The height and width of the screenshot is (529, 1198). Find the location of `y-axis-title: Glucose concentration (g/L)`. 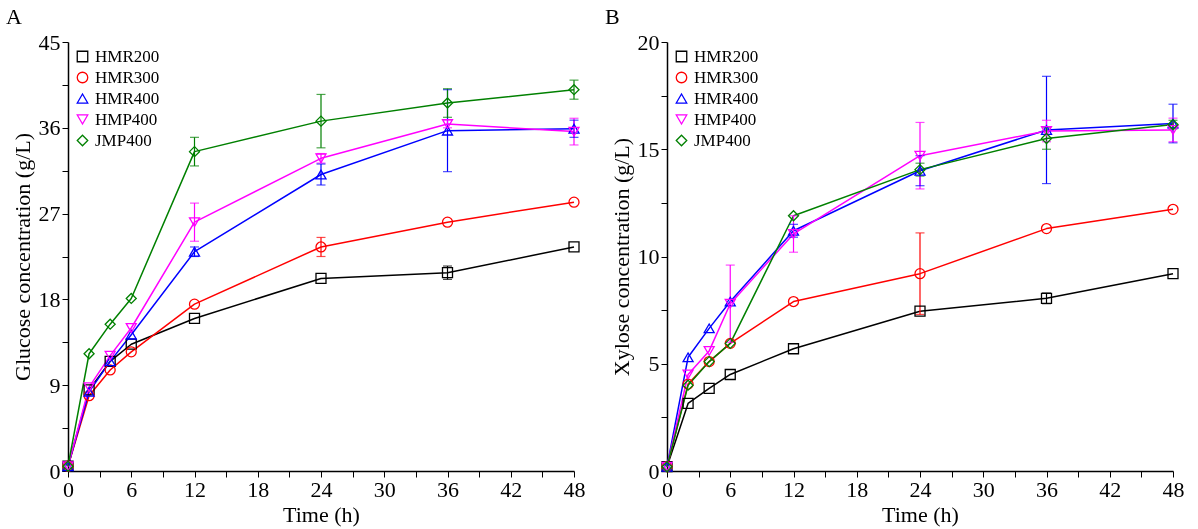

y-axis-title: Glucose concentration (g/L) is located at coordinates (22, 257).